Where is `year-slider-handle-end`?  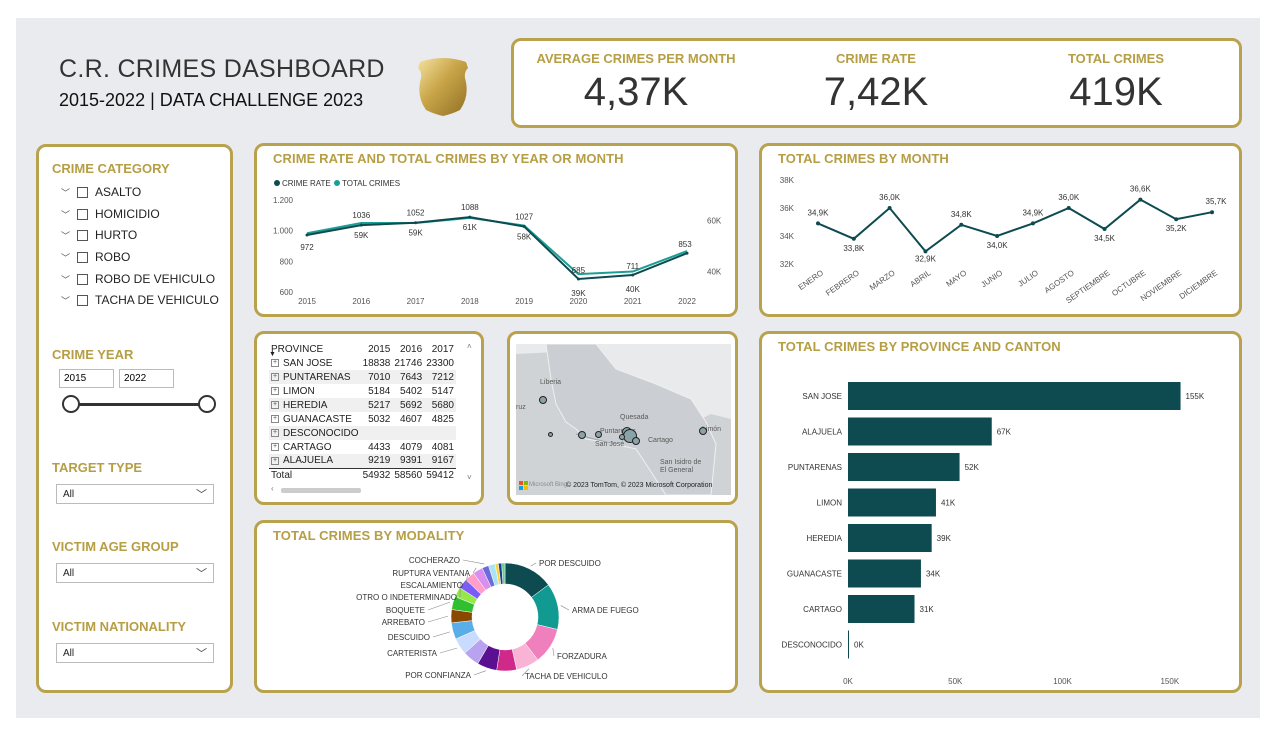 year-slider-handle-end is located at coordinates (207, 404).